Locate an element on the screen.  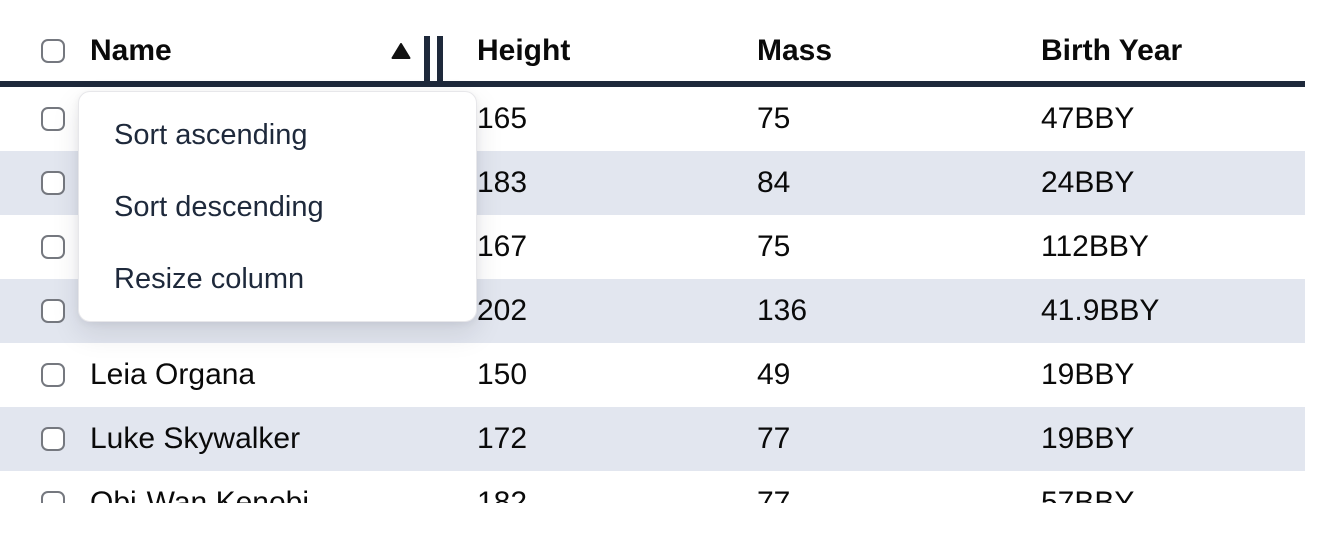
column-header-name: Name is located at coordinates (283, 55).